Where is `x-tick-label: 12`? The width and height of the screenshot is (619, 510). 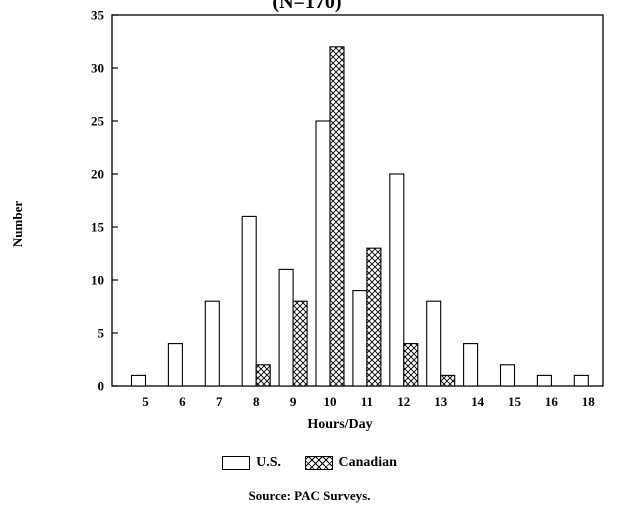 x-tick-label: 12 is located at coordinates (403, 401).